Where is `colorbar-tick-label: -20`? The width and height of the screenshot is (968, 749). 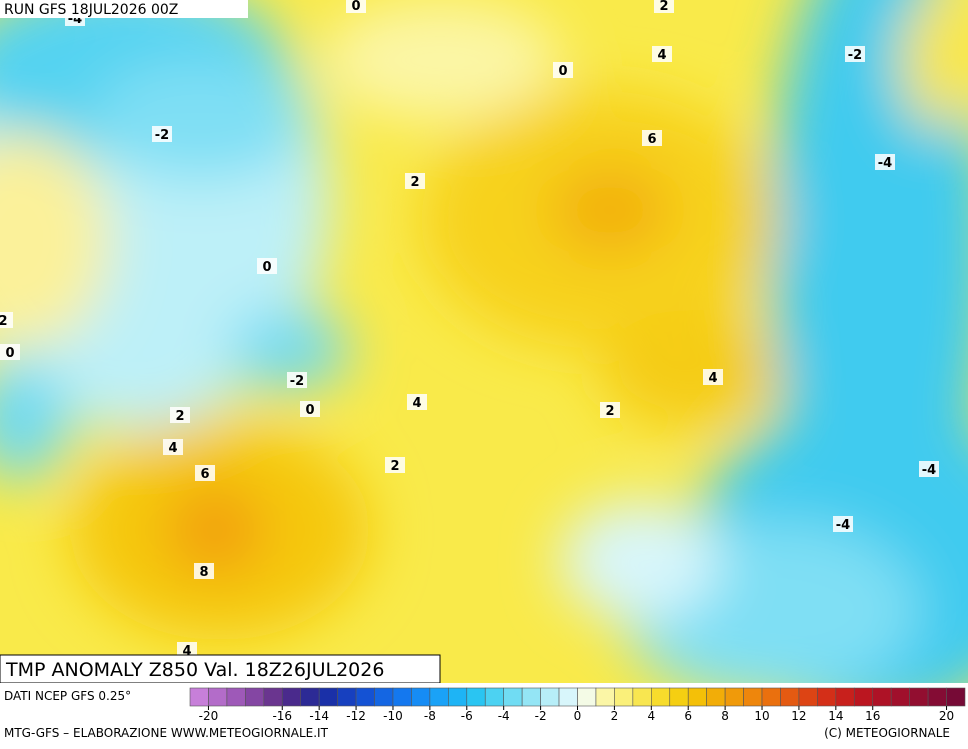 colorbar-tick-label: -20 is located at coordinates (209, 716).